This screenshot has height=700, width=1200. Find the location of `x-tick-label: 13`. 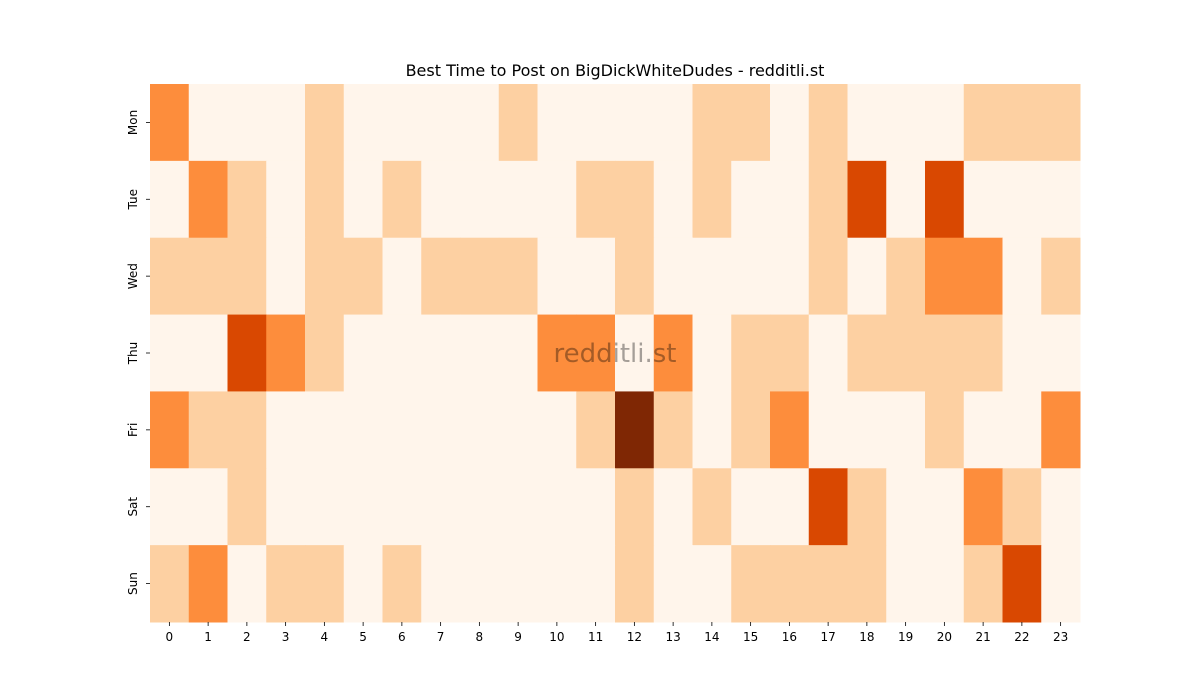

x-tick-label: 13 is located at coordinates (672, 637).